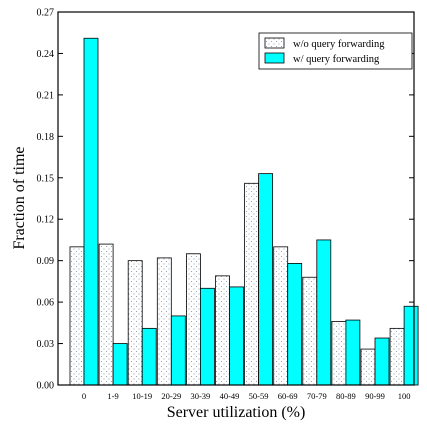  I want to click on y-tick-label: 0.18, so click(46, 137).